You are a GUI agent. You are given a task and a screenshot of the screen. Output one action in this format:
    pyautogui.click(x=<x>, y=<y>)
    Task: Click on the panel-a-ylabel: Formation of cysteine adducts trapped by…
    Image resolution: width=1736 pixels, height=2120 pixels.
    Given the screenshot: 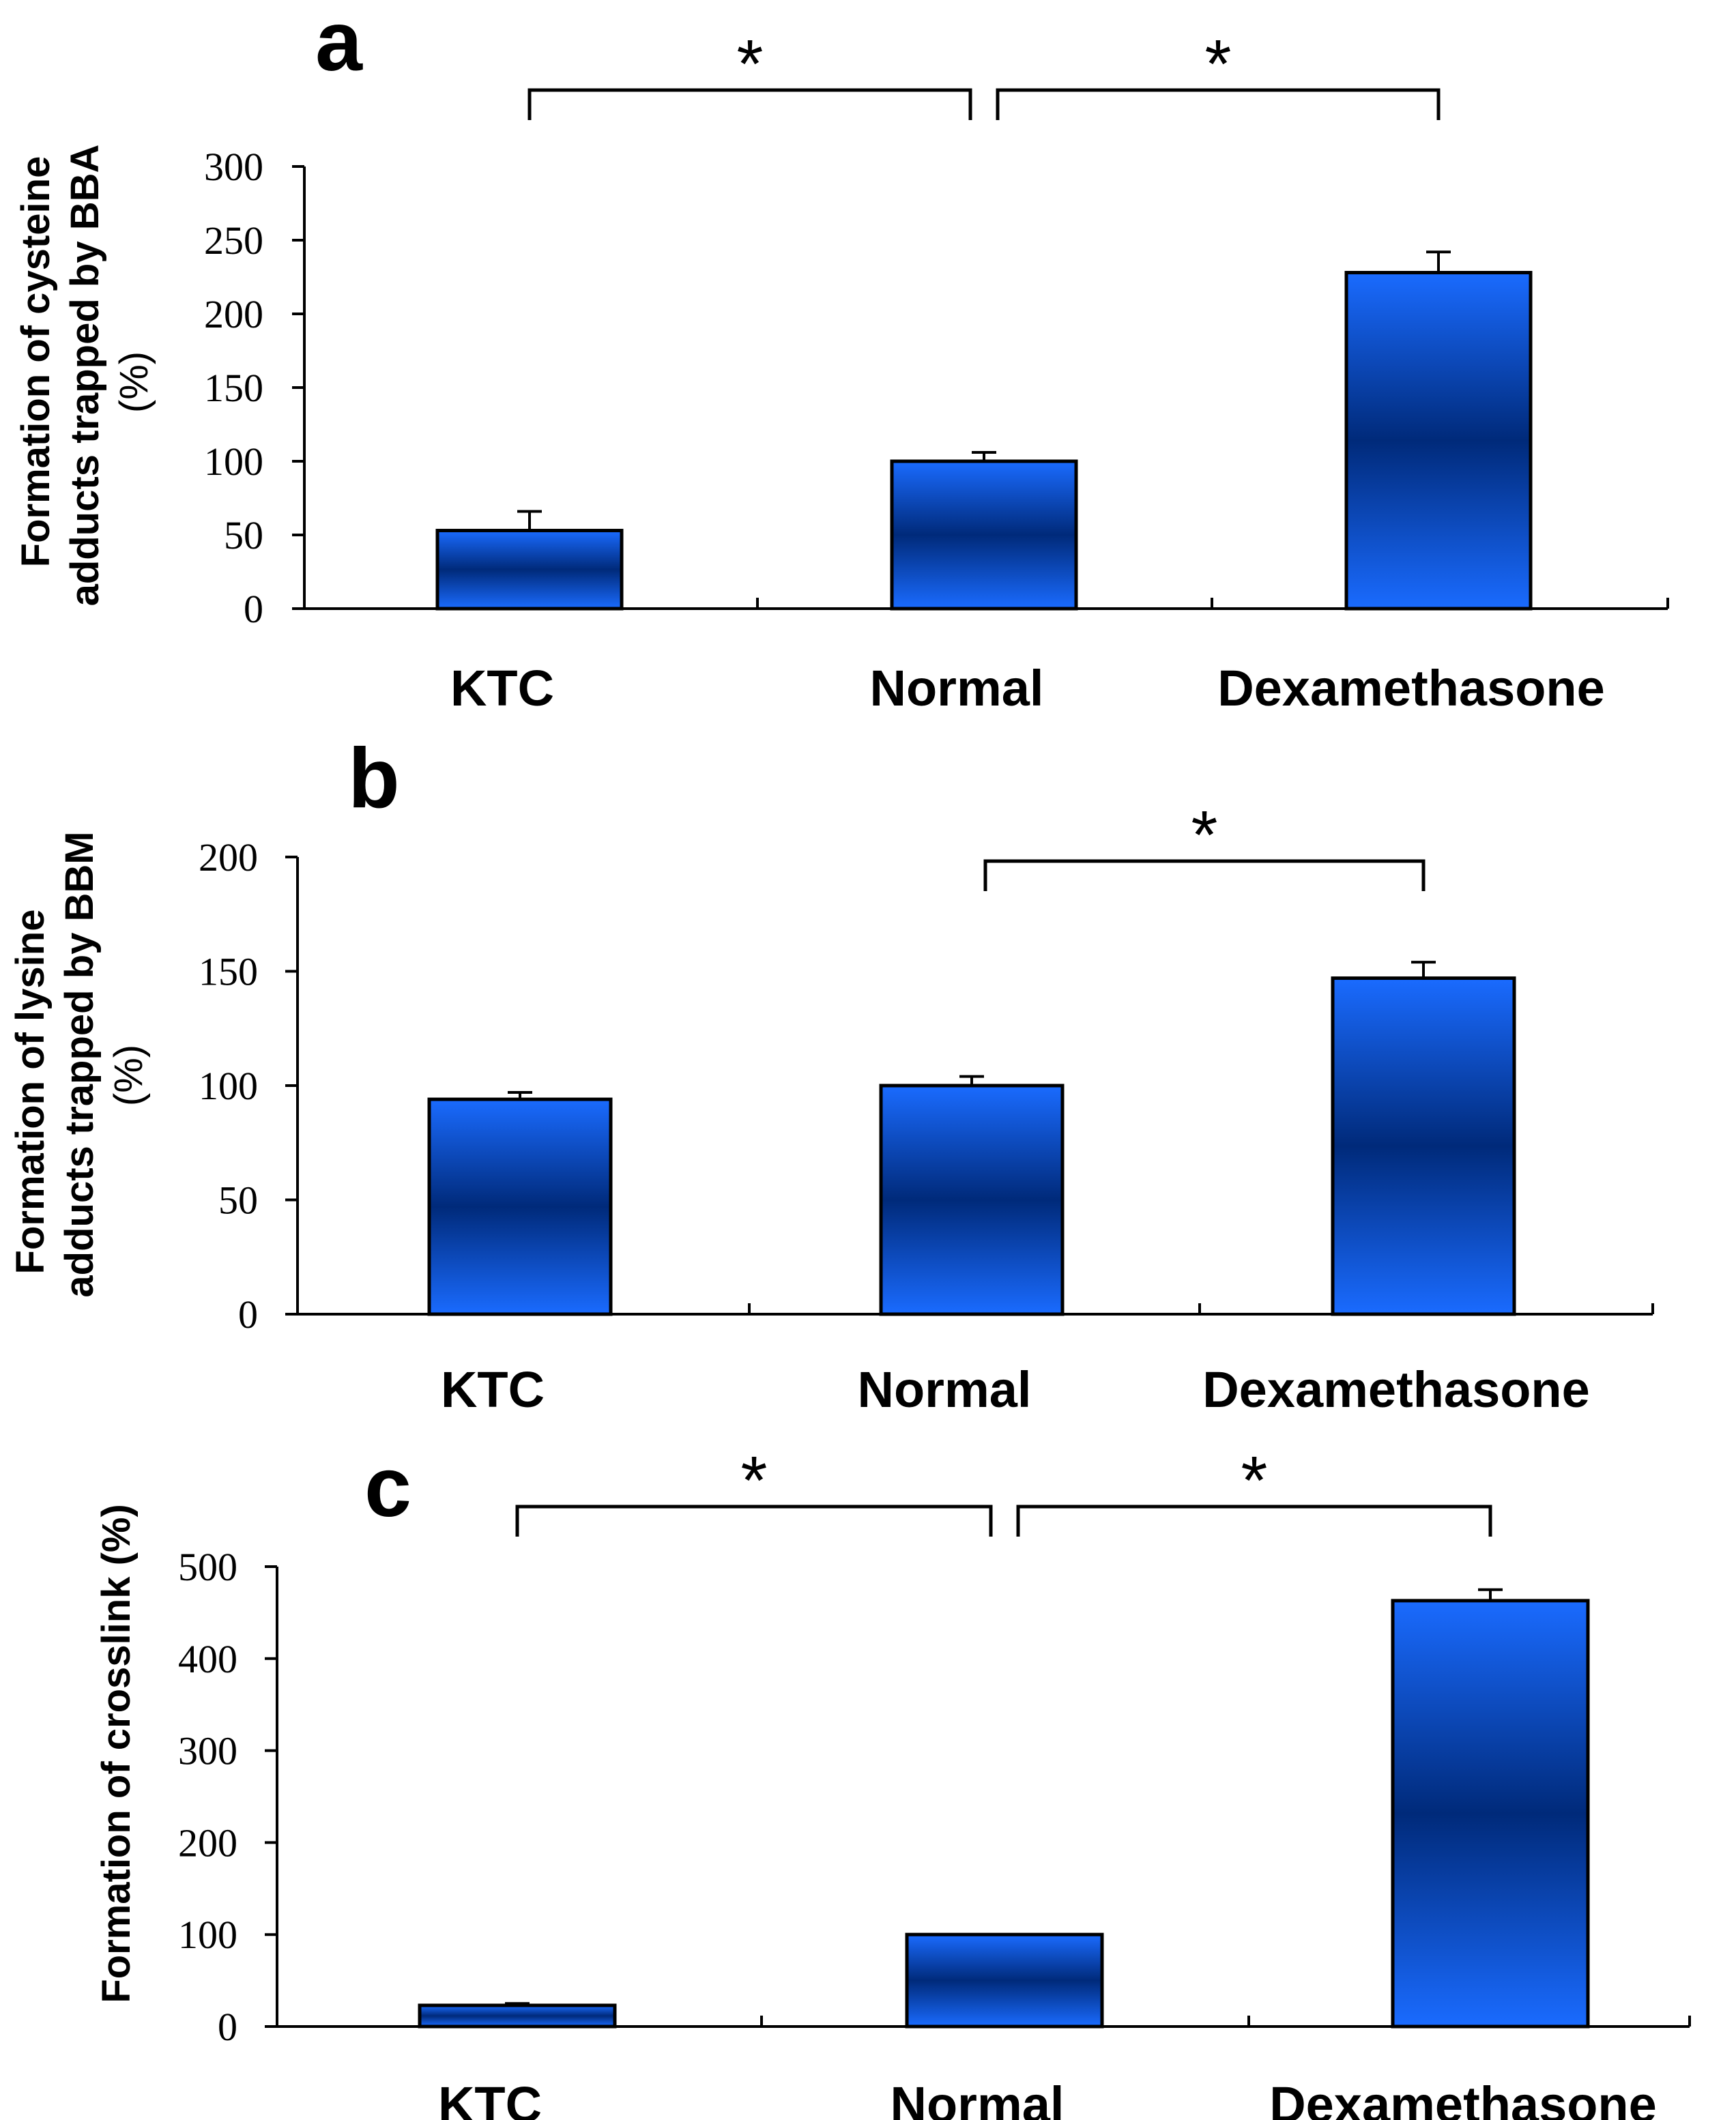 What is the action you would take?
    pyautogui.click(x=85, y=376)
    